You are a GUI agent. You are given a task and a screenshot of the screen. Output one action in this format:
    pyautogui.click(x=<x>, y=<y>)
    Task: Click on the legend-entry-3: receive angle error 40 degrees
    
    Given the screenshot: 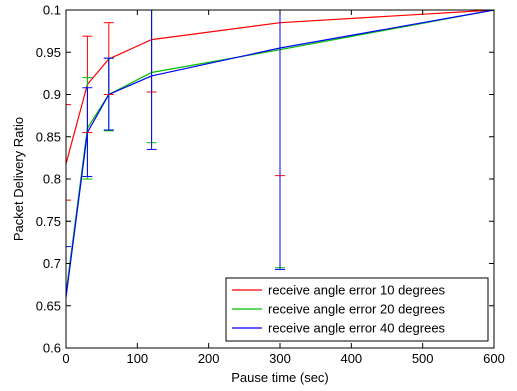 What is the action you would take?
    pyautogui.click(x=339, y=328)
    